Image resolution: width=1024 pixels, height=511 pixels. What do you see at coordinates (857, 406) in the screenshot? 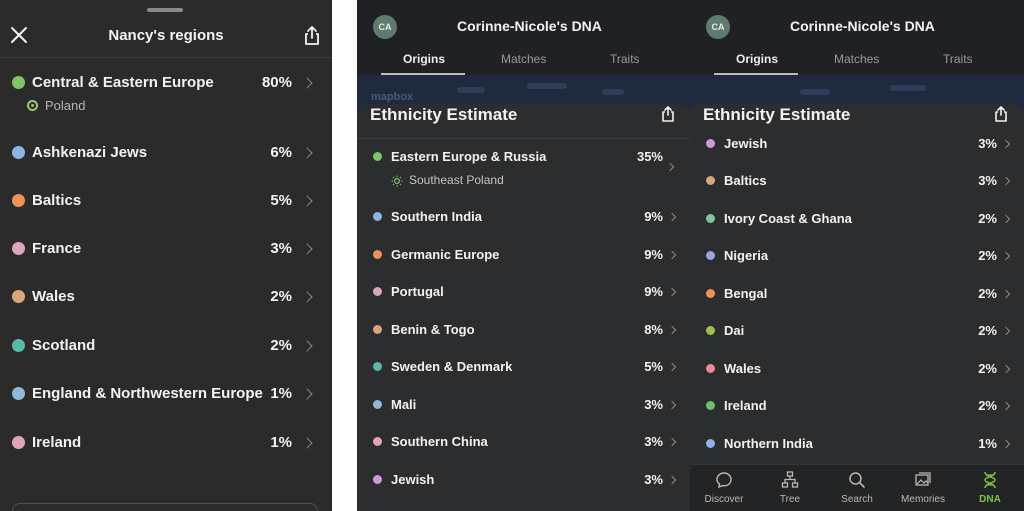
I see `ethnicity-row: Ireland 2%` at bounding box center [857, 406].